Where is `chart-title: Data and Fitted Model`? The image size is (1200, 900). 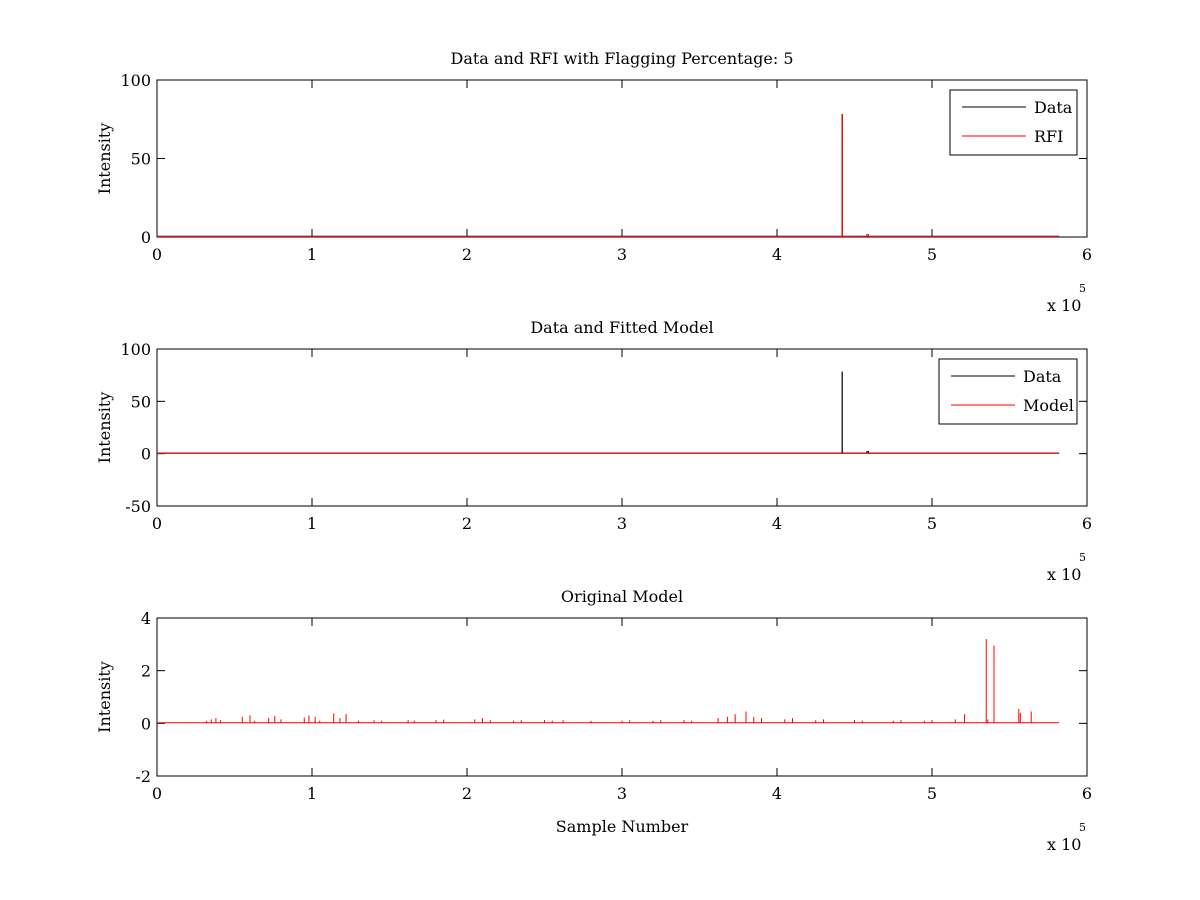
chart-title: Data and Fitted Model is located at coordinates (621, 327).